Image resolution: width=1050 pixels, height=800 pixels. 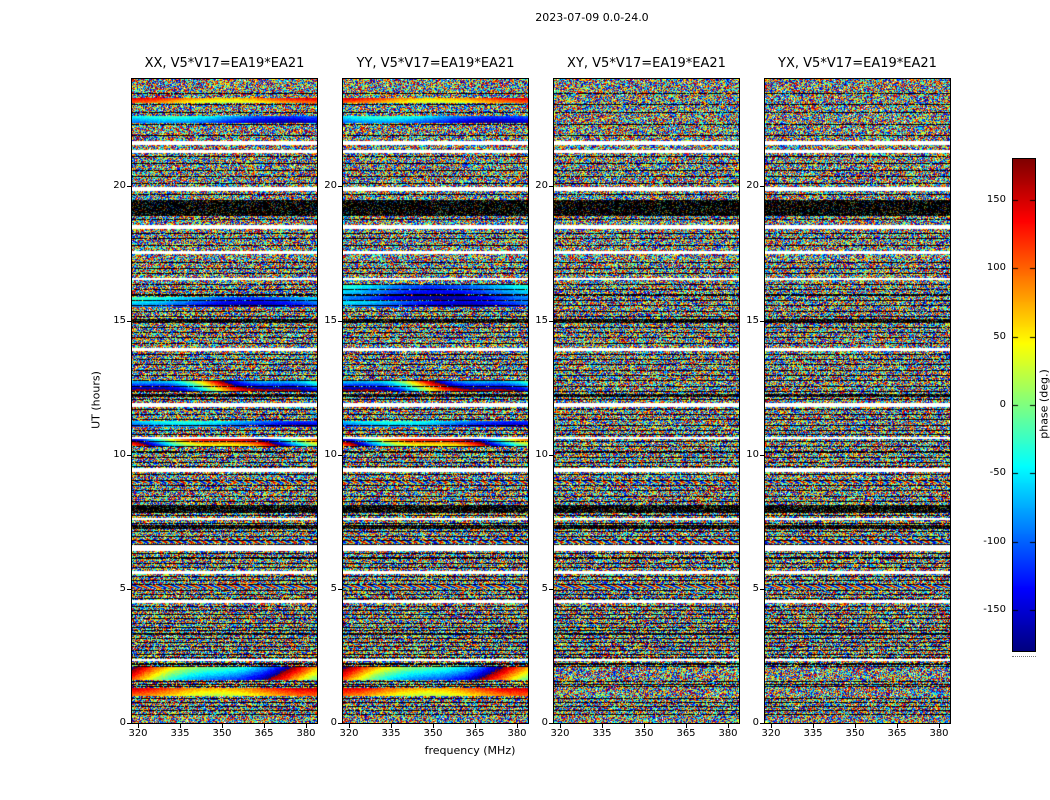 What do you see at coordinates (224, 63) in the screenshot?
I see `panel-title-xx: XX, V5*V17=EA19*EA21` at bounding box center [224, 63].